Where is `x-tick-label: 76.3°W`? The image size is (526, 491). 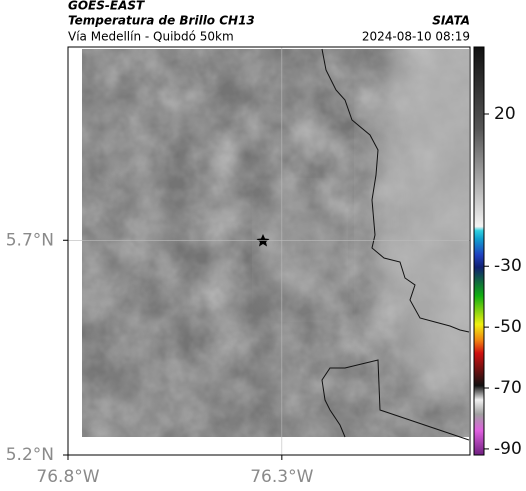 x-tick-label: 76.3°W is located at coordinates (281, 477).